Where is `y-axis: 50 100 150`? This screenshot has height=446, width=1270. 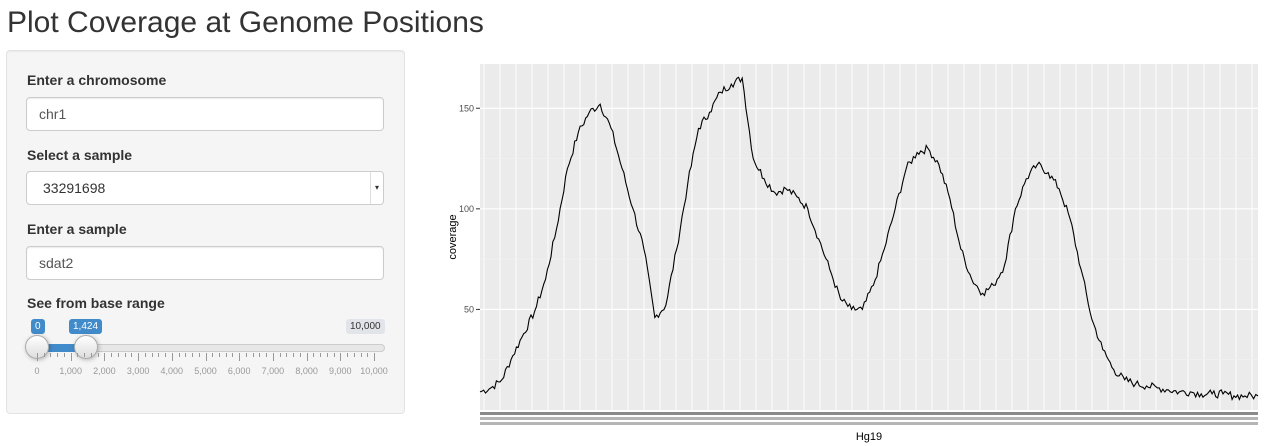 y-axis: 50 100 150 is located at coordinates (469, 208).